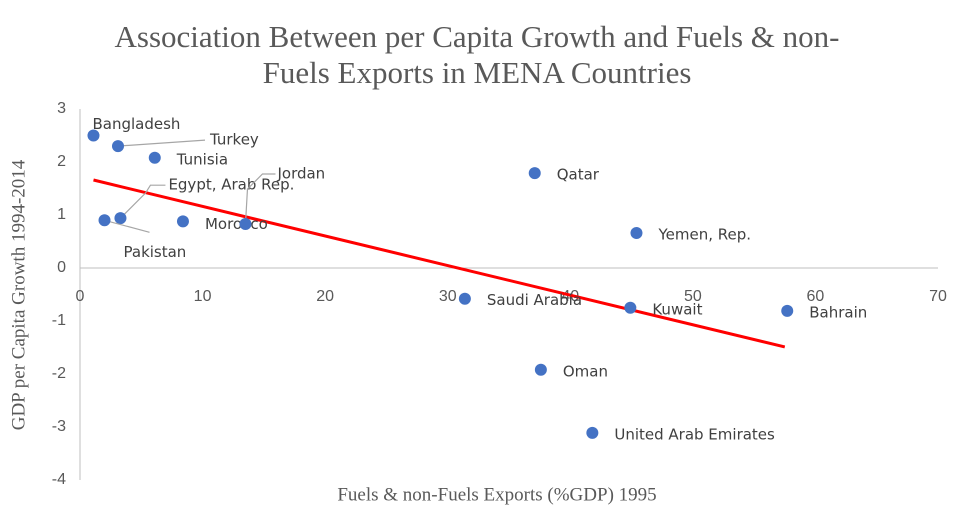 This screenshot has width=954, height=507. I want to click on y-tick-label: 2, so click(61, 161).